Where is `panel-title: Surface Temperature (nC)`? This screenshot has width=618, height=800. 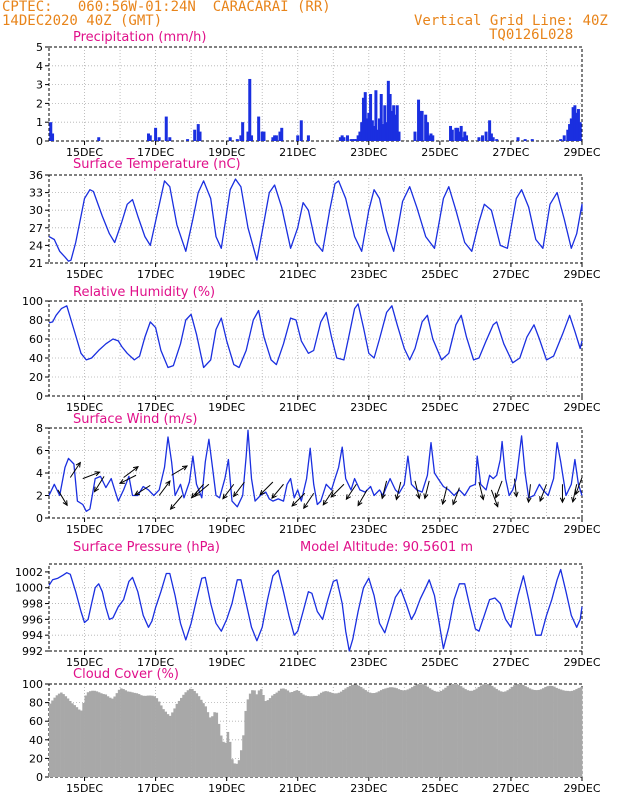 panel-title: Surface Temperature (nC) is located at coordinates (157, 164).